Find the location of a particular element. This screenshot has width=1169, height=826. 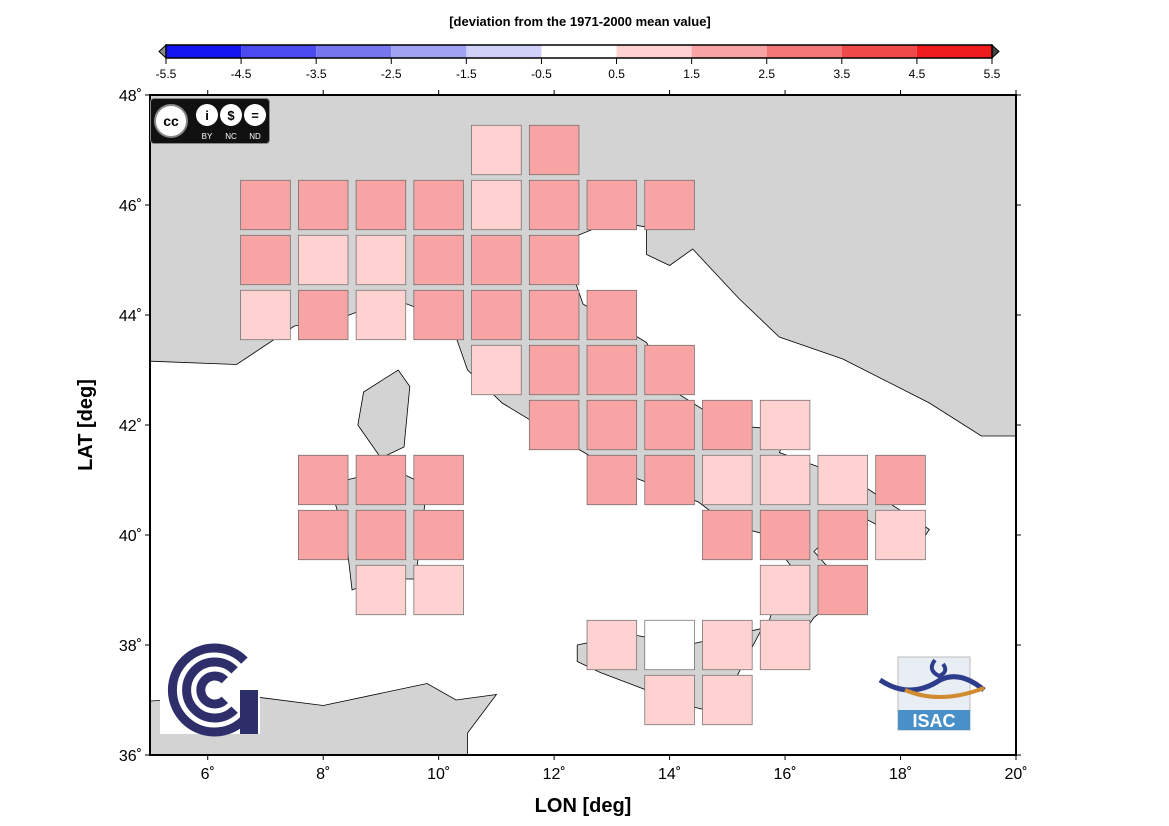

nc-icon is located at coordinates (231, 115).